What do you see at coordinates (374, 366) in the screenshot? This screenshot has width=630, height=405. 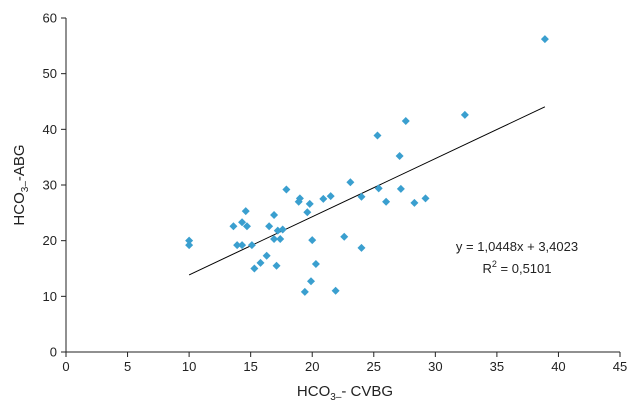 I see `x-tick-label: 25` at bounding box center [374, 366].